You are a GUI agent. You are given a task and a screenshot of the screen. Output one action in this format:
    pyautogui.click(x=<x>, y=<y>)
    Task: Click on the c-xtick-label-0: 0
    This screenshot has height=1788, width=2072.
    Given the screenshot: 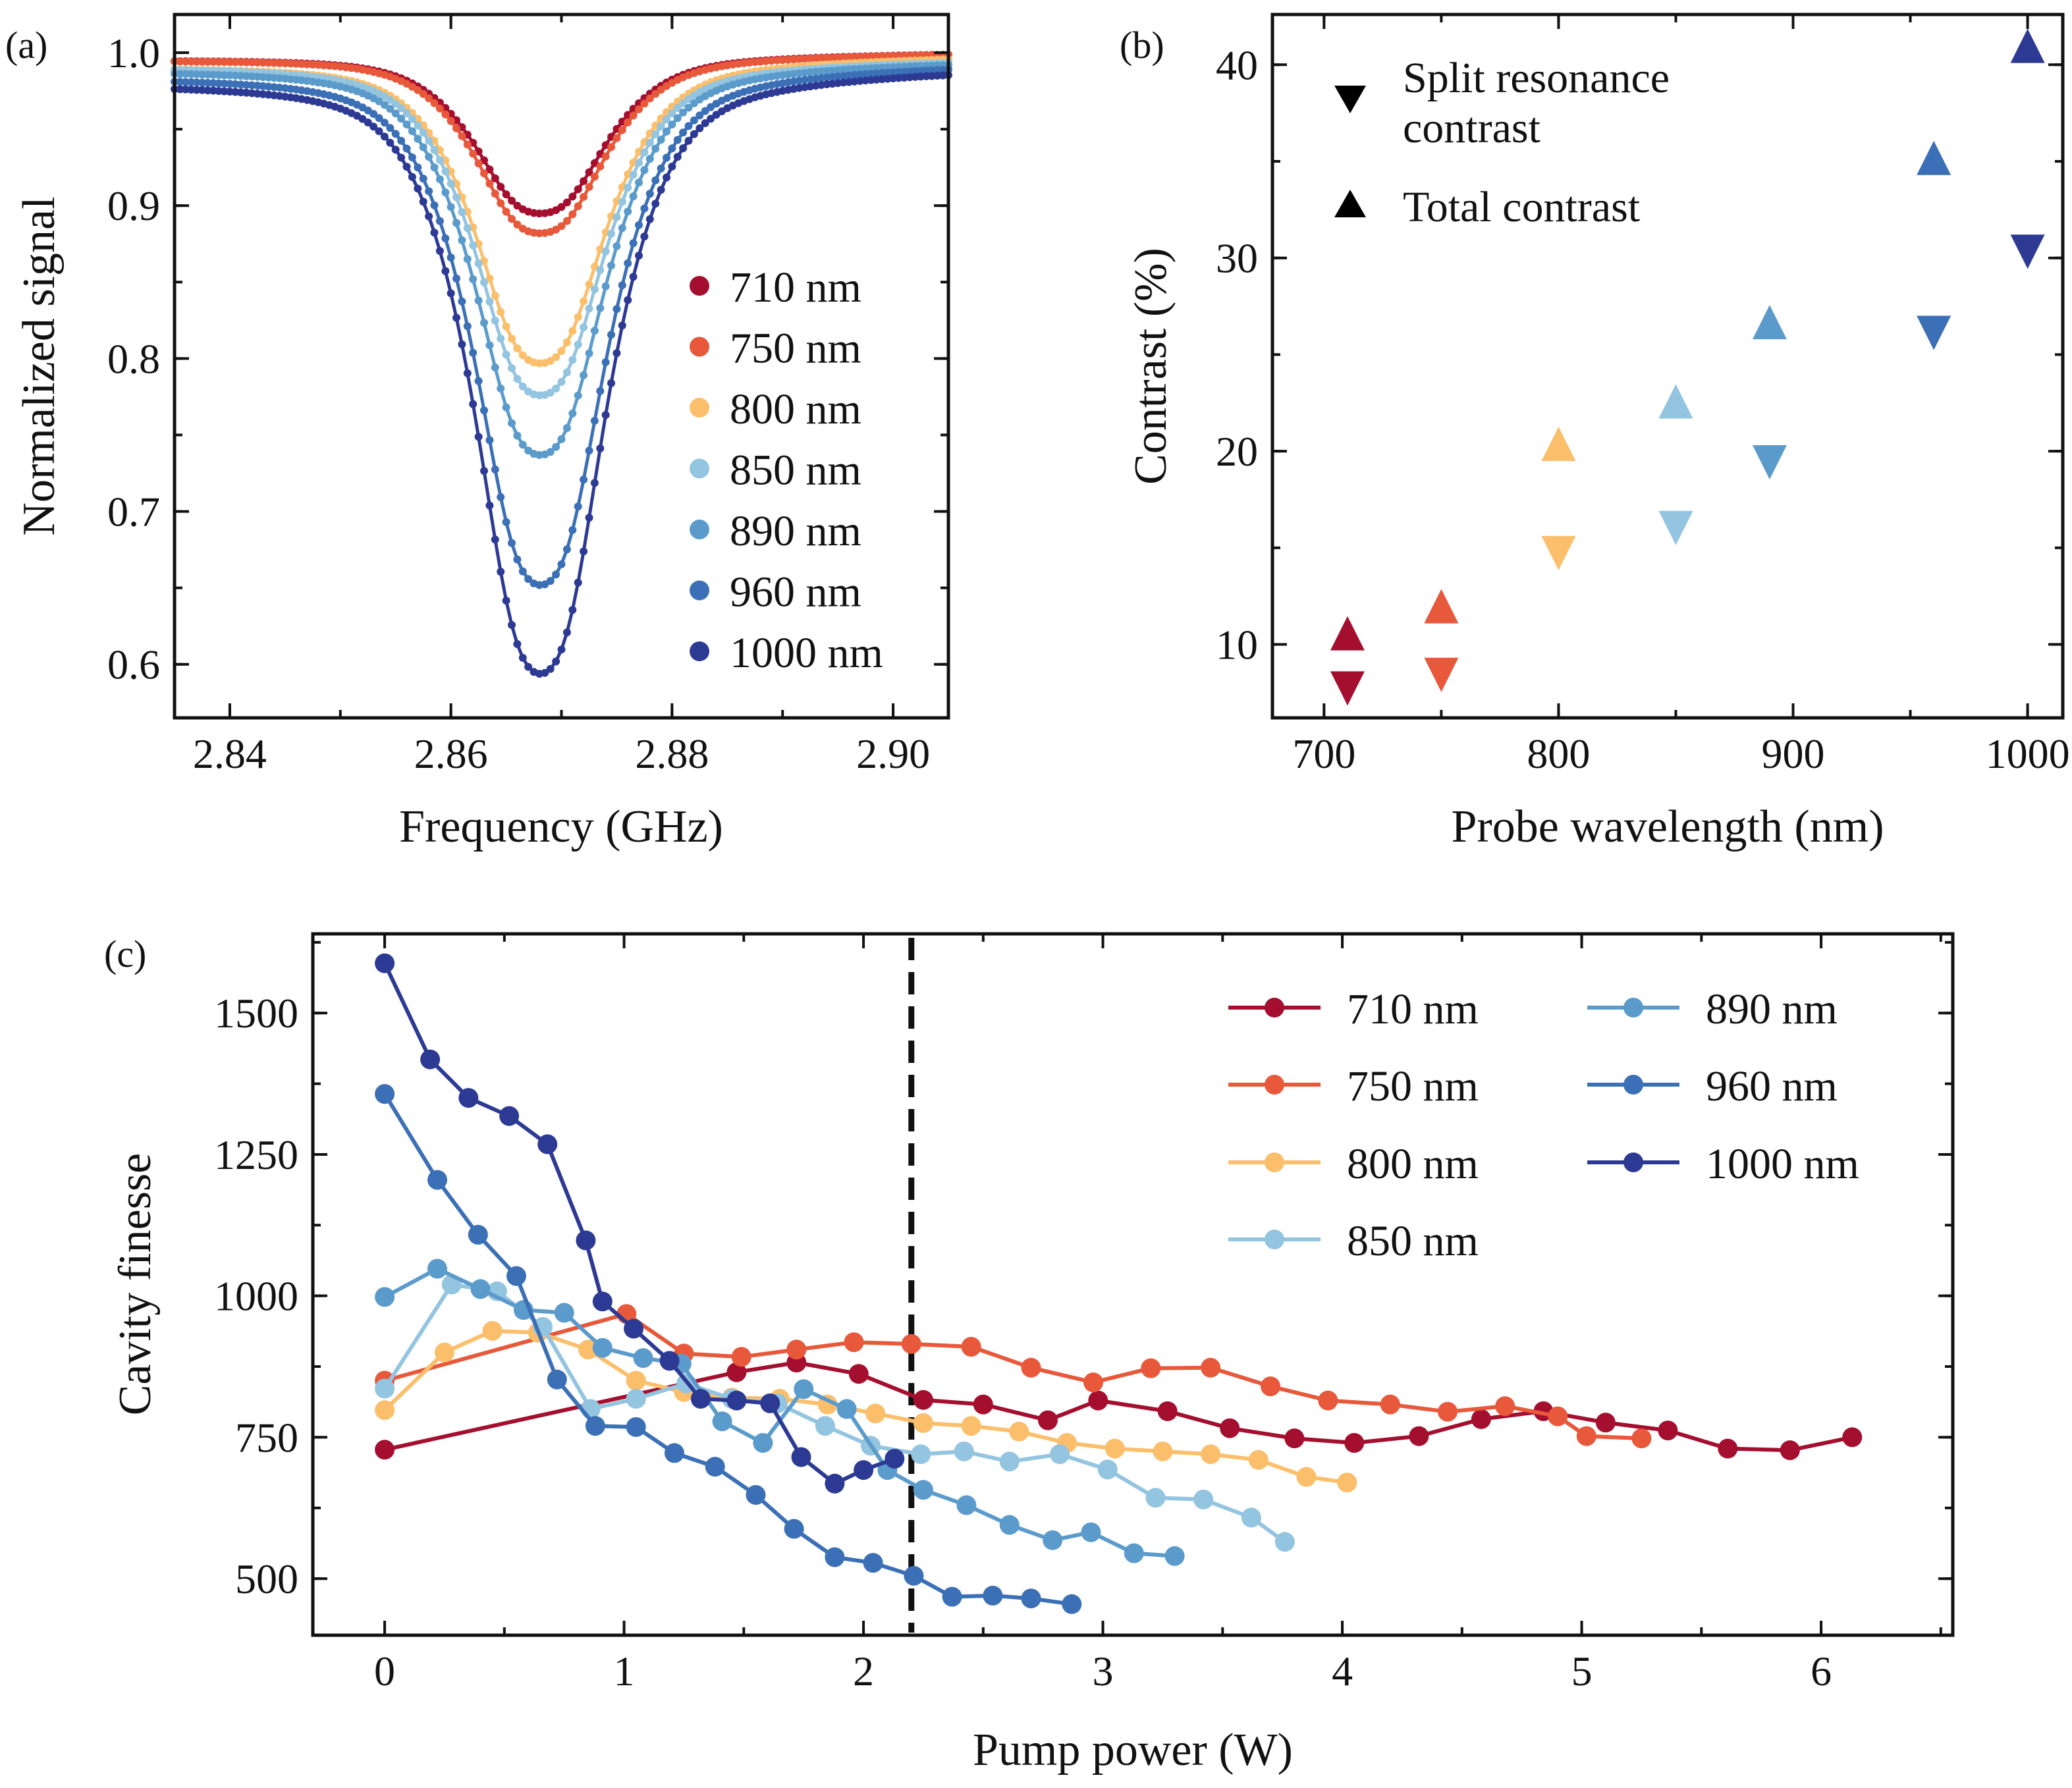 What is the action you would take?
    pyautogui.click(x=385, y=1671)
    